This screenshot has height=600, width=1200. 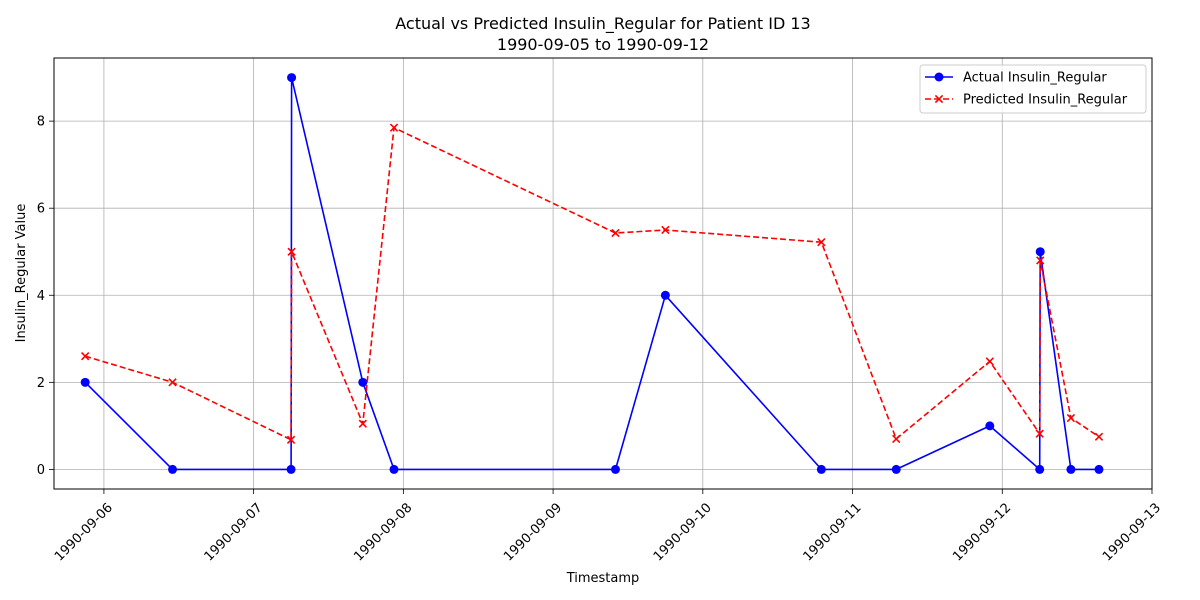 What do you see at coordinates (603, 44) in the screenshot?
I see `chart-subtitle: 1990-09-05 to 1990-09-12` at bounding box center [603, 44].